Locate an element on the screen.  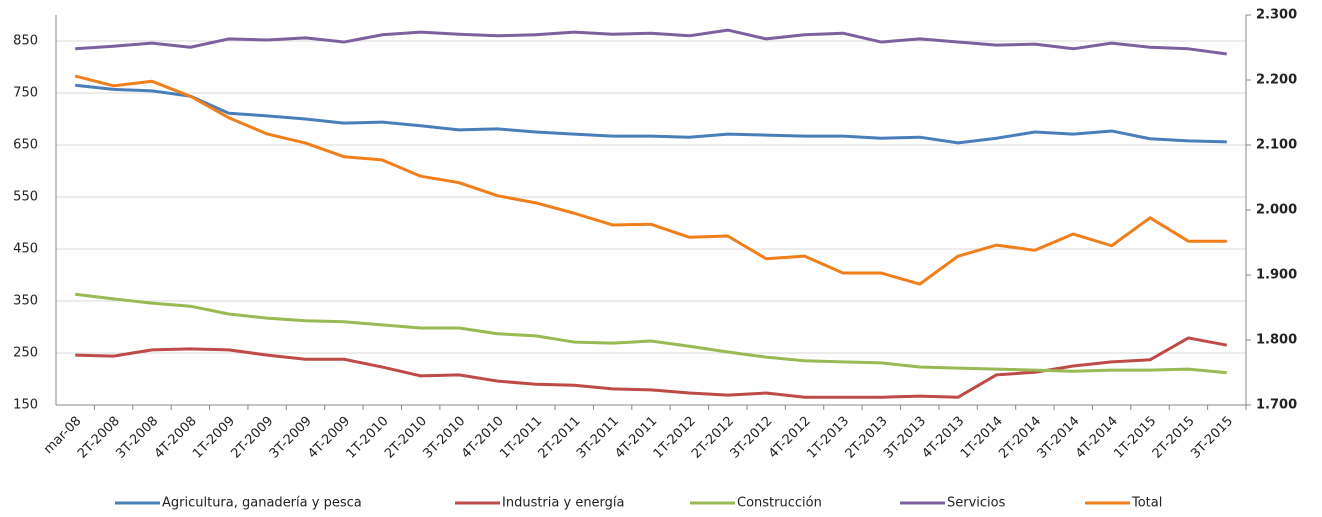
legend-label: Construcción is located at coordinates (779, 503).